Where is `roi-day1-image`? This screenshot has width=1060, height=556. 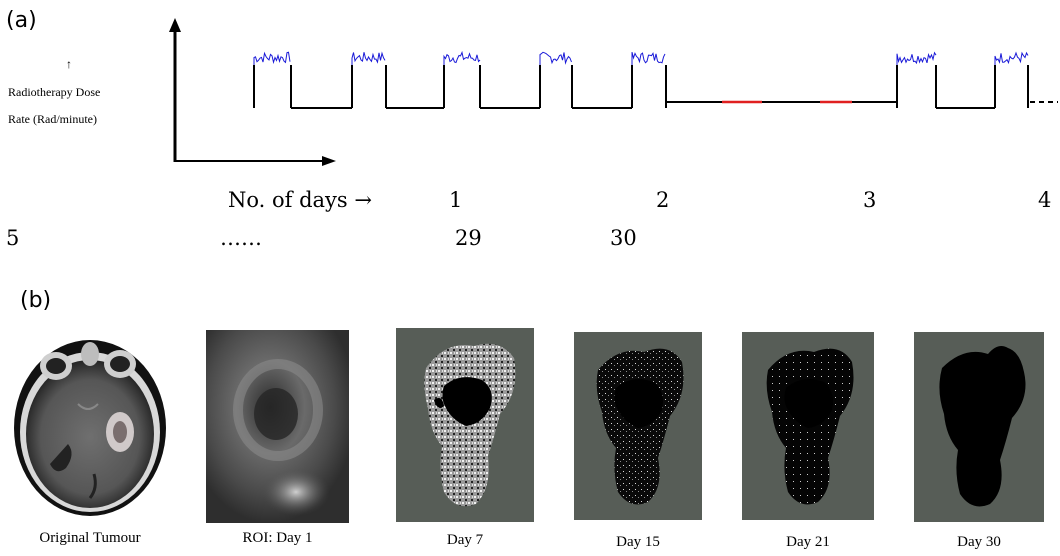
roi-day1-image is located at coordinates (277, 426).